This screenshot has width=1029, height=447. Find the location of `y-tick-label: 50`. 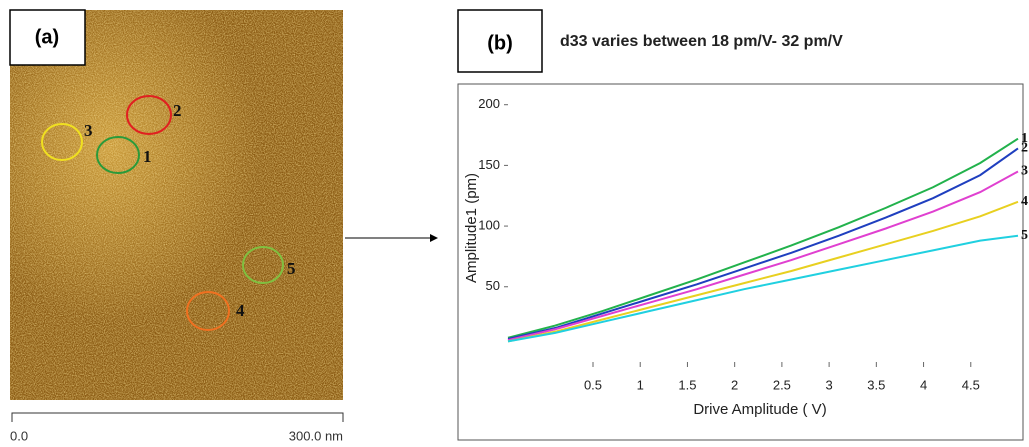

y-tick-label: 50 is located at coordinates (493, 285).